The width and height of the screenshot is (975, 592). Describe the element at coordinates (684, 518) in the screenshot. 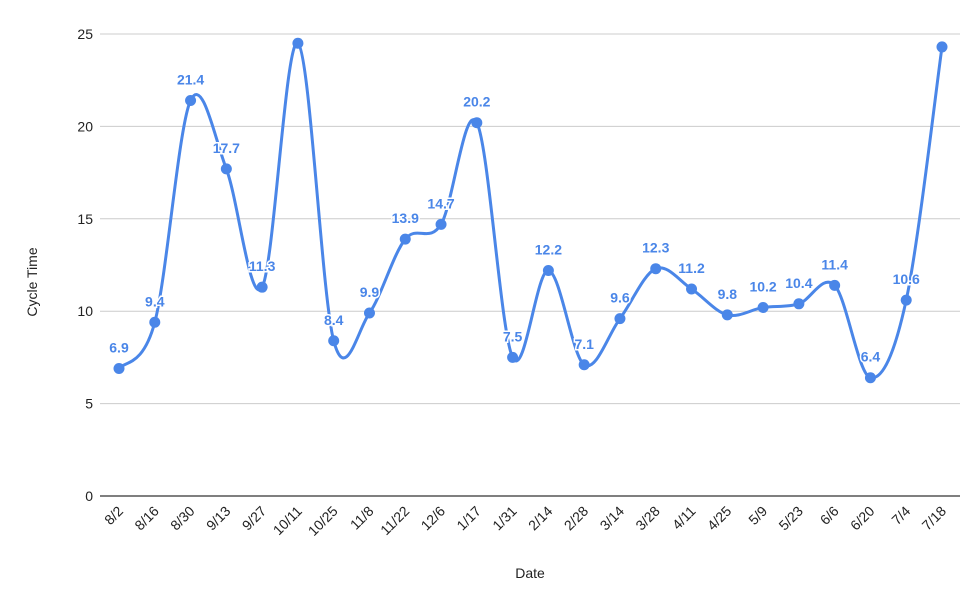

I see `x-tick-label: 4/11` at that location.